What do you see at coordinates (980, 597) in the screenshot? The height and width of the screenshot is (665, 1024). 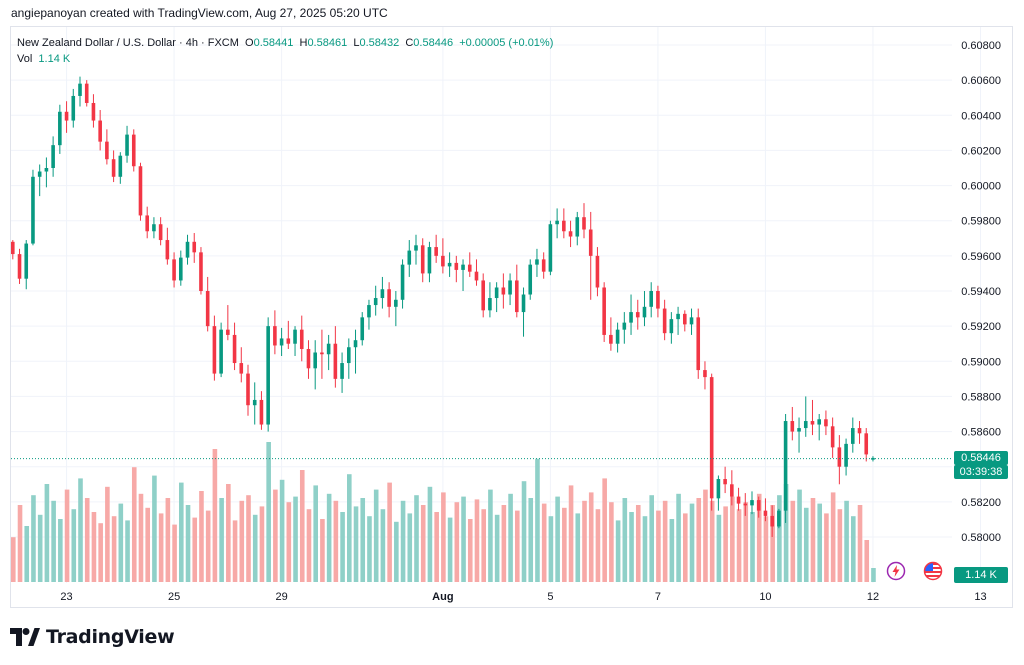 I see `x-tick-label: 13` at bounding box center [980, 597].